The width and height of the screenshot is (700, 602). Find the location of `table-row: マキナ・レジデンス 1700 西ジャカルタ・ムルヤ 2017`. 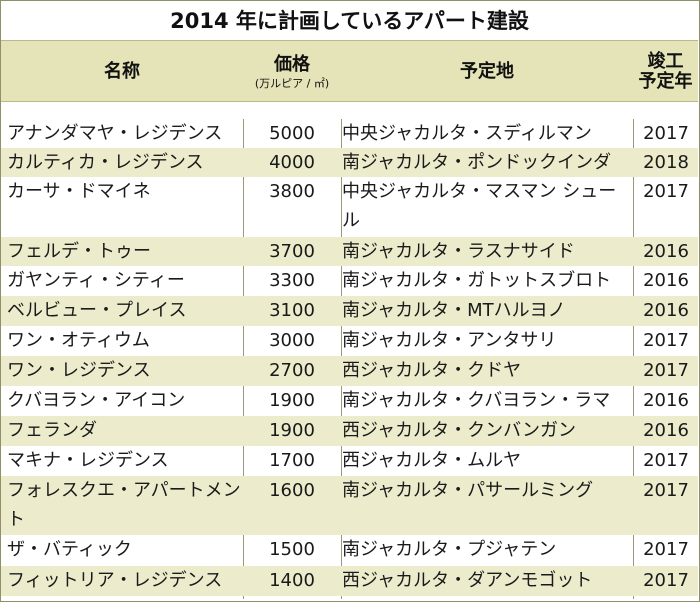

table-row: マキナ・レジデンス 1700 西ジャカルタ・ムルヤ 2017 is located at coordinates (349, 461).